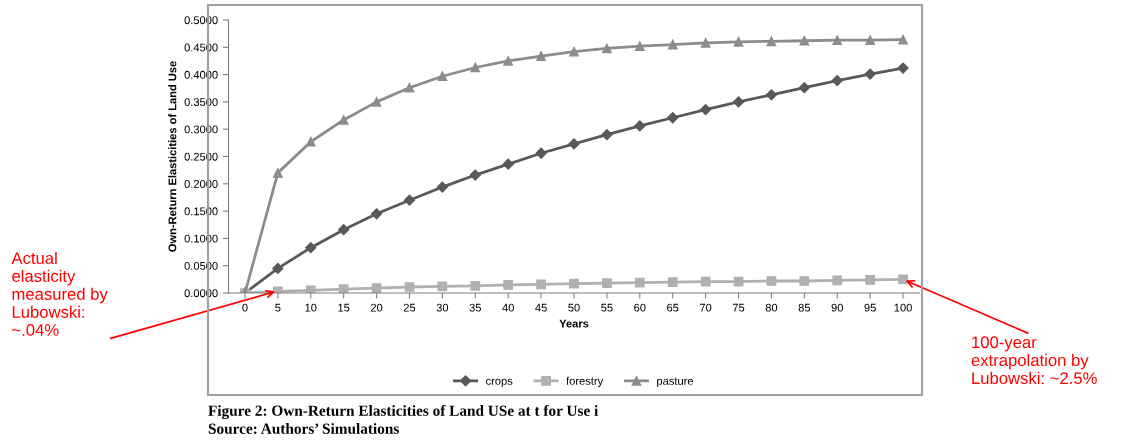 The image size is (1145, 441). What do you see at coordinates (870, 307) in the screenshot?
I see `x-tick-label: 95` at bounding box center [870, 307].